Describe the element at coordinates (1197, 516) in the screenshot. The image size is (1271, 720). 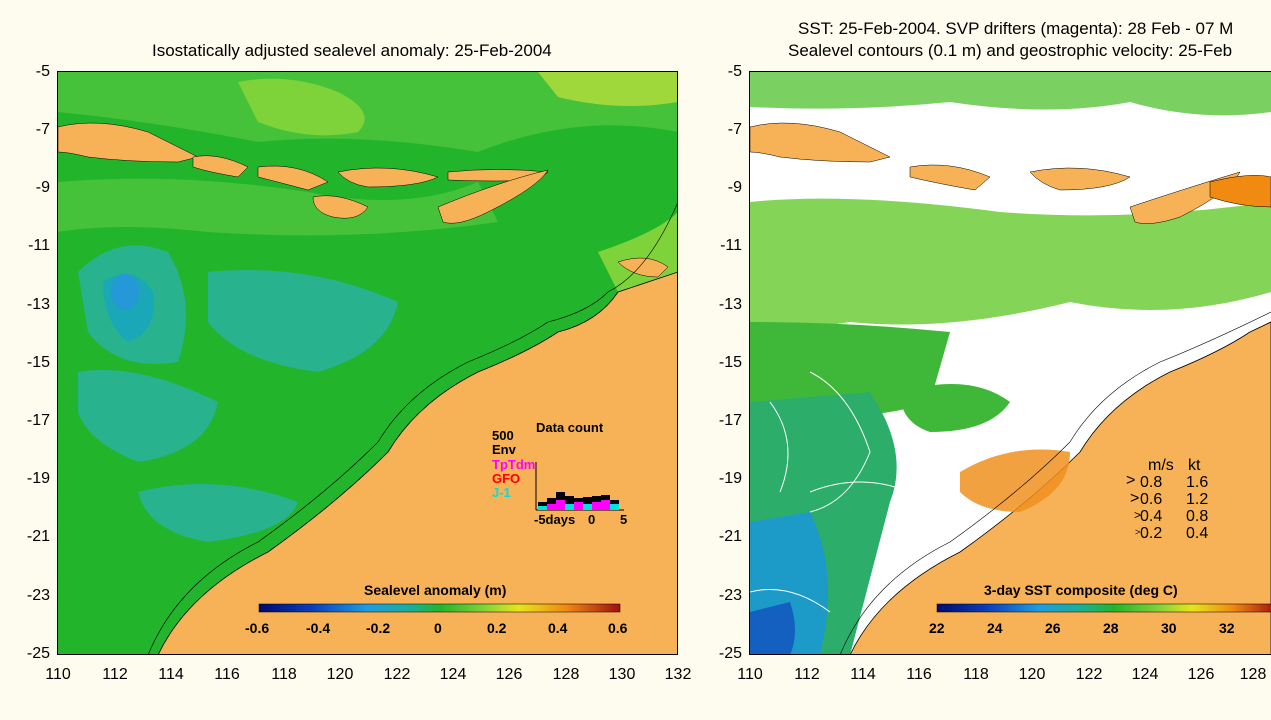
I see `velocity-kt: 0.8` at that location.